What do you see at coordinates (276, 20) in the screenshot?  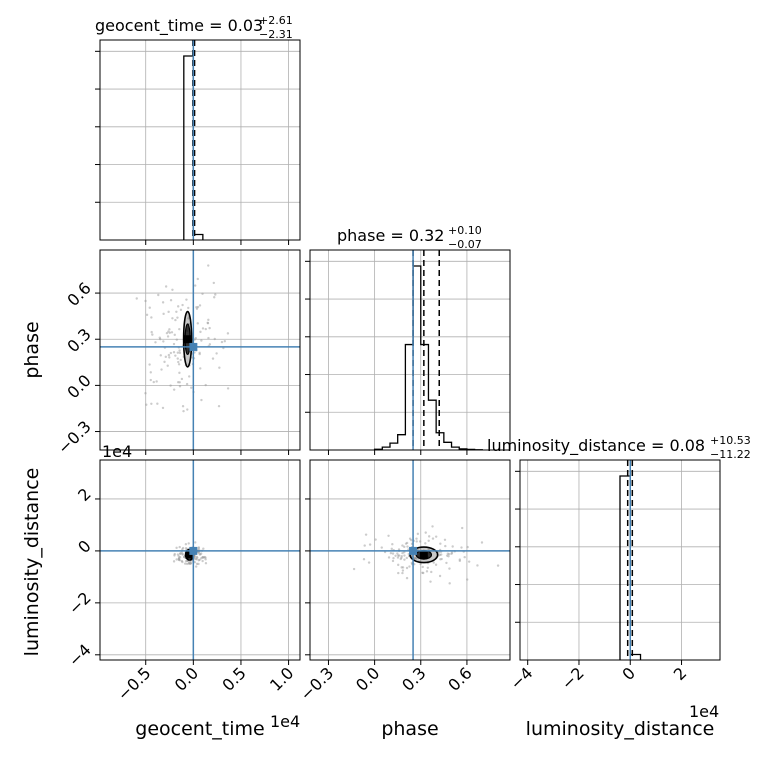 I see `title-geocent-time-plus: +2.61` at bounding box center [276, 20].